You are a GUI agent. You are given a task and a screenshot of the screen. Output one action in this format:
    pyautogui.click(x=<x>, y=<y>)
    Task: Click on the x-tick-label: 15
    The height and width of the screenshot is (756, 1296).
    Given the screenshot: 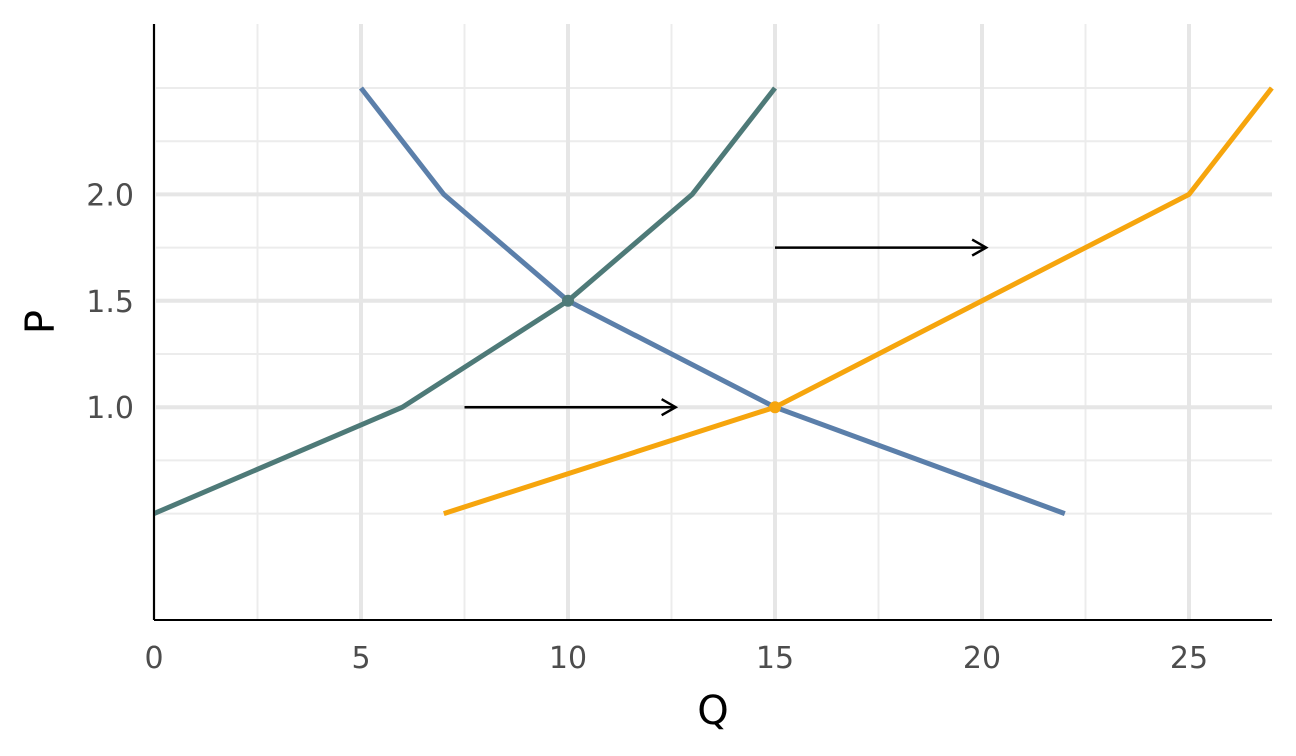 What is the action you would take?
    pyautogui.click(x=775, y=658)
    